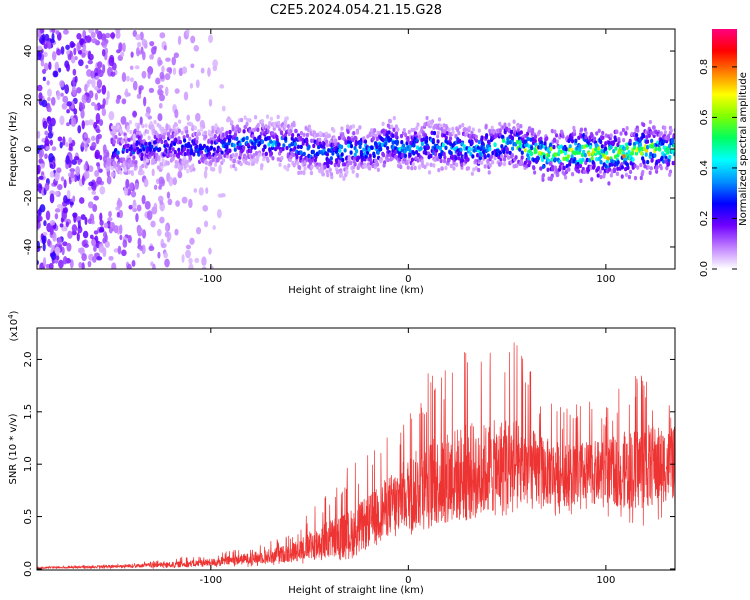 This screenshot has height=600, width=750. What do you see at coordinates (605, 580) in the screenshot?
I see `x-tick-label: 100` at bounding box center [605, 580].